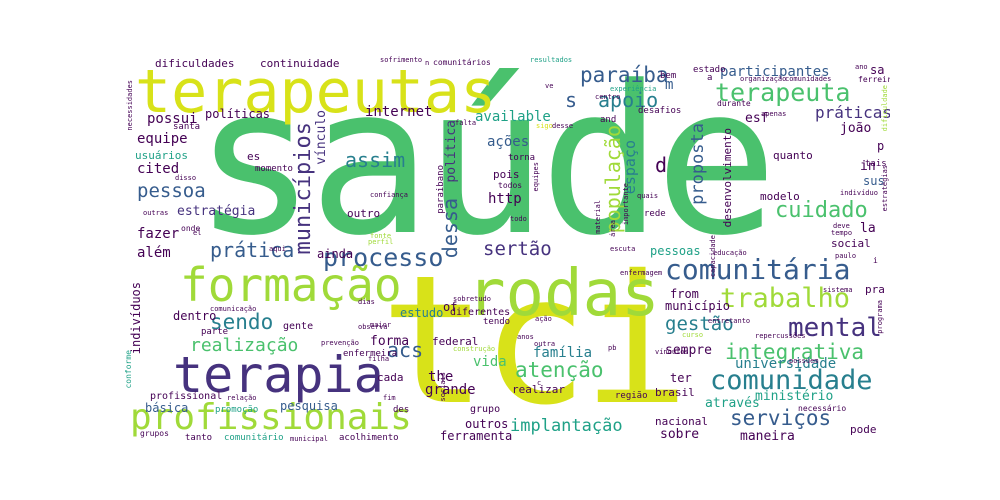 This screenshot has width=1000, height=500. I want to click on word-sus: sus, so click(874, 181).